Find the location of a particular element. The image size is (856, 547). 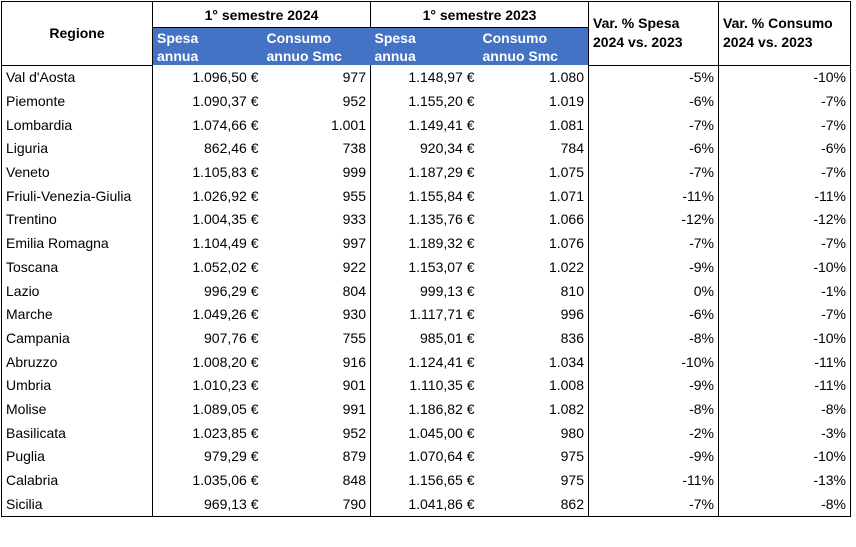

table-cell: Lazio is located at coordinates (77, 290).